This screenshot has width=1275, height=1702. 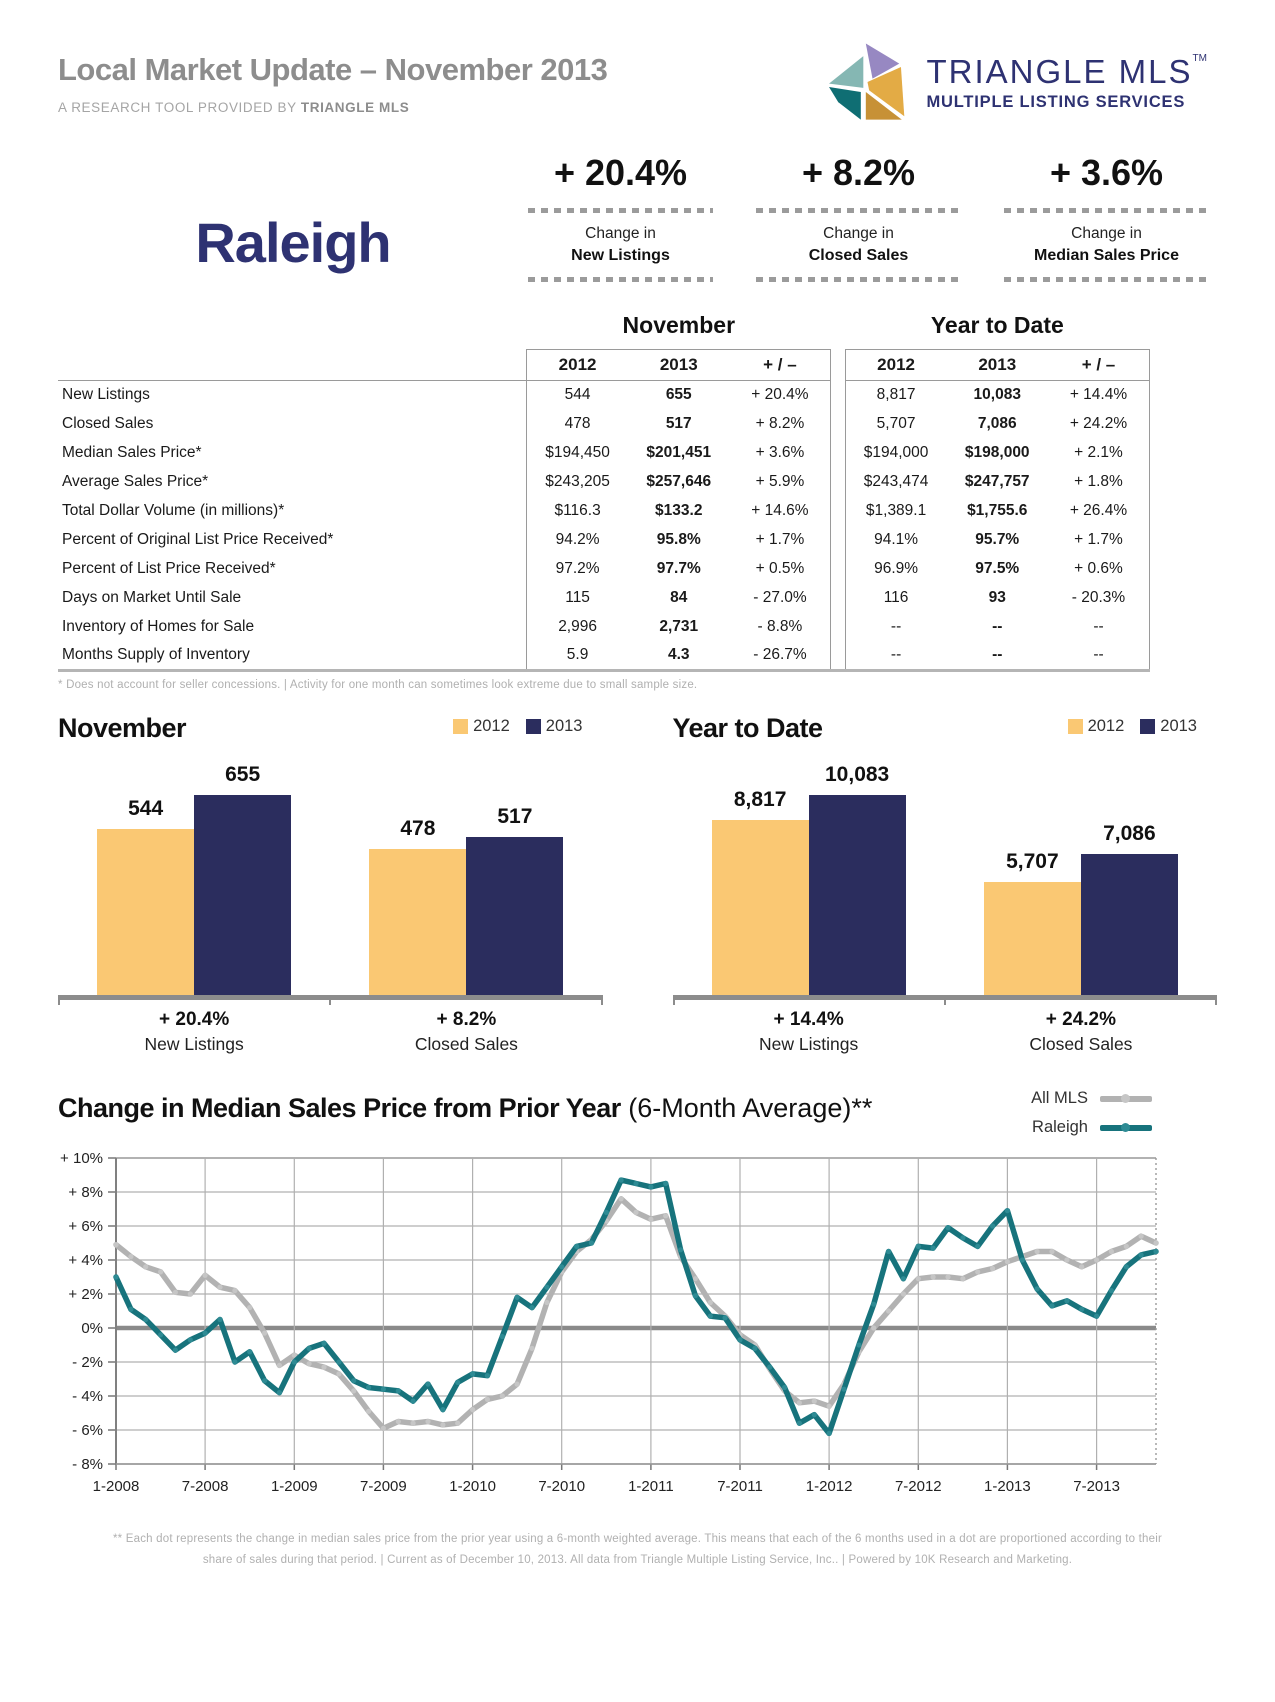 What do you see at coordinates (1060, 1127) in the screenshot?
I see `legend-label: Raleigh` at bounding box center [1060, 1127].